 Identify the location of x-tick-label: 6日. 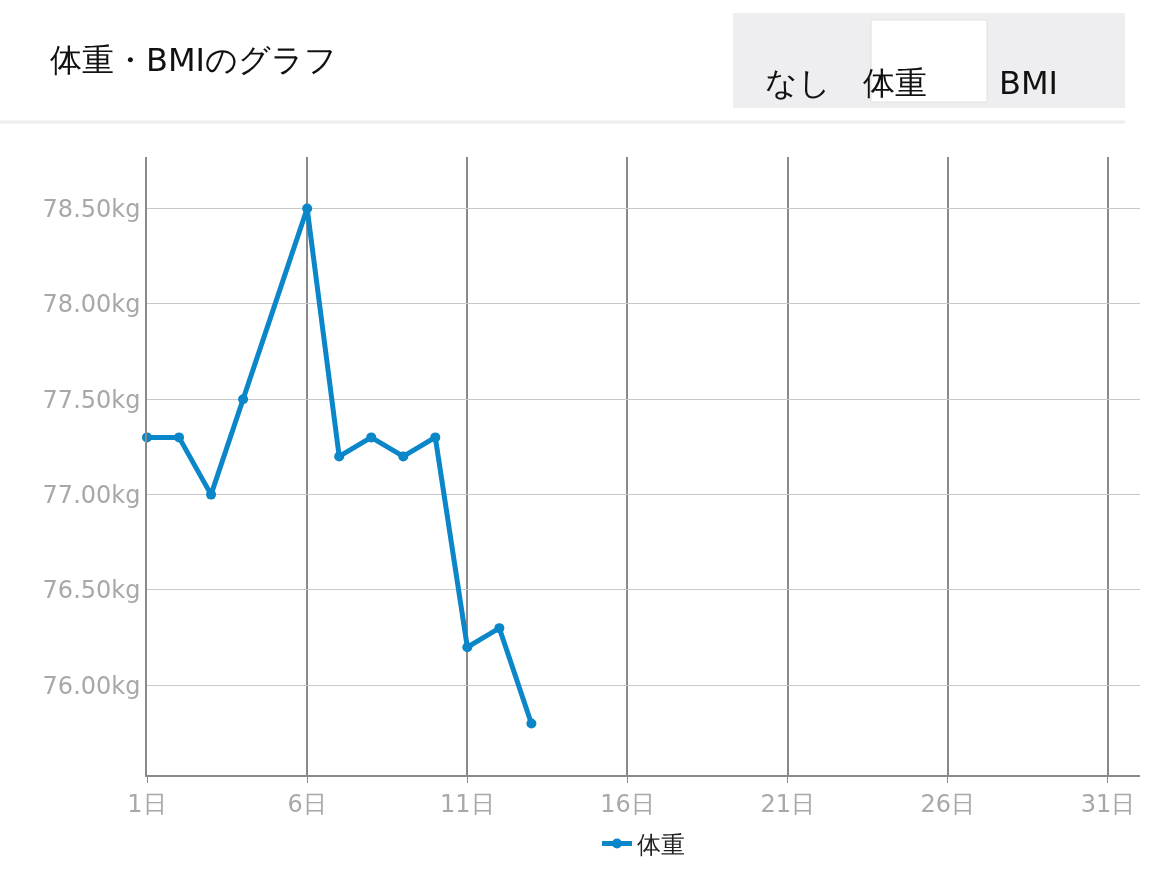
(307, 803).